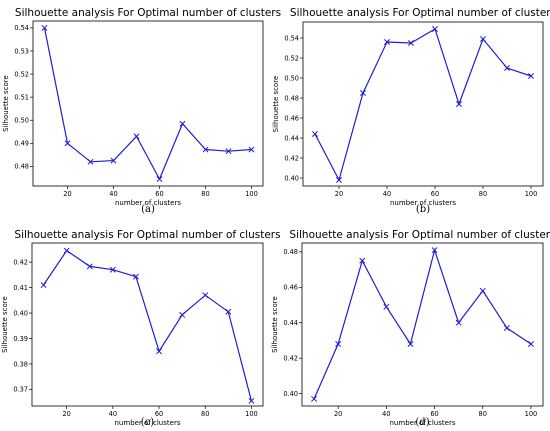 This screenshot has height=431, width=550. I want to click on y-tick-label: 0.54, so click(291, 38).